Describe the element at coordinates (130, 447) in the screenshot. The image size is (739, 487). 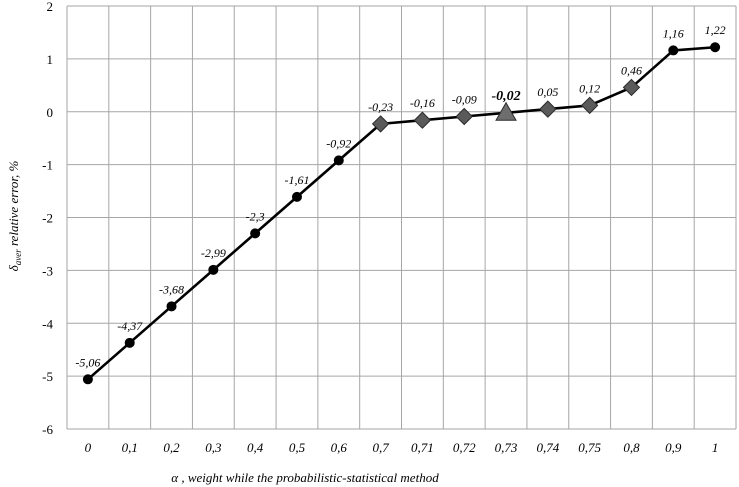
I see `x-tick-label: 0,1` at that location.